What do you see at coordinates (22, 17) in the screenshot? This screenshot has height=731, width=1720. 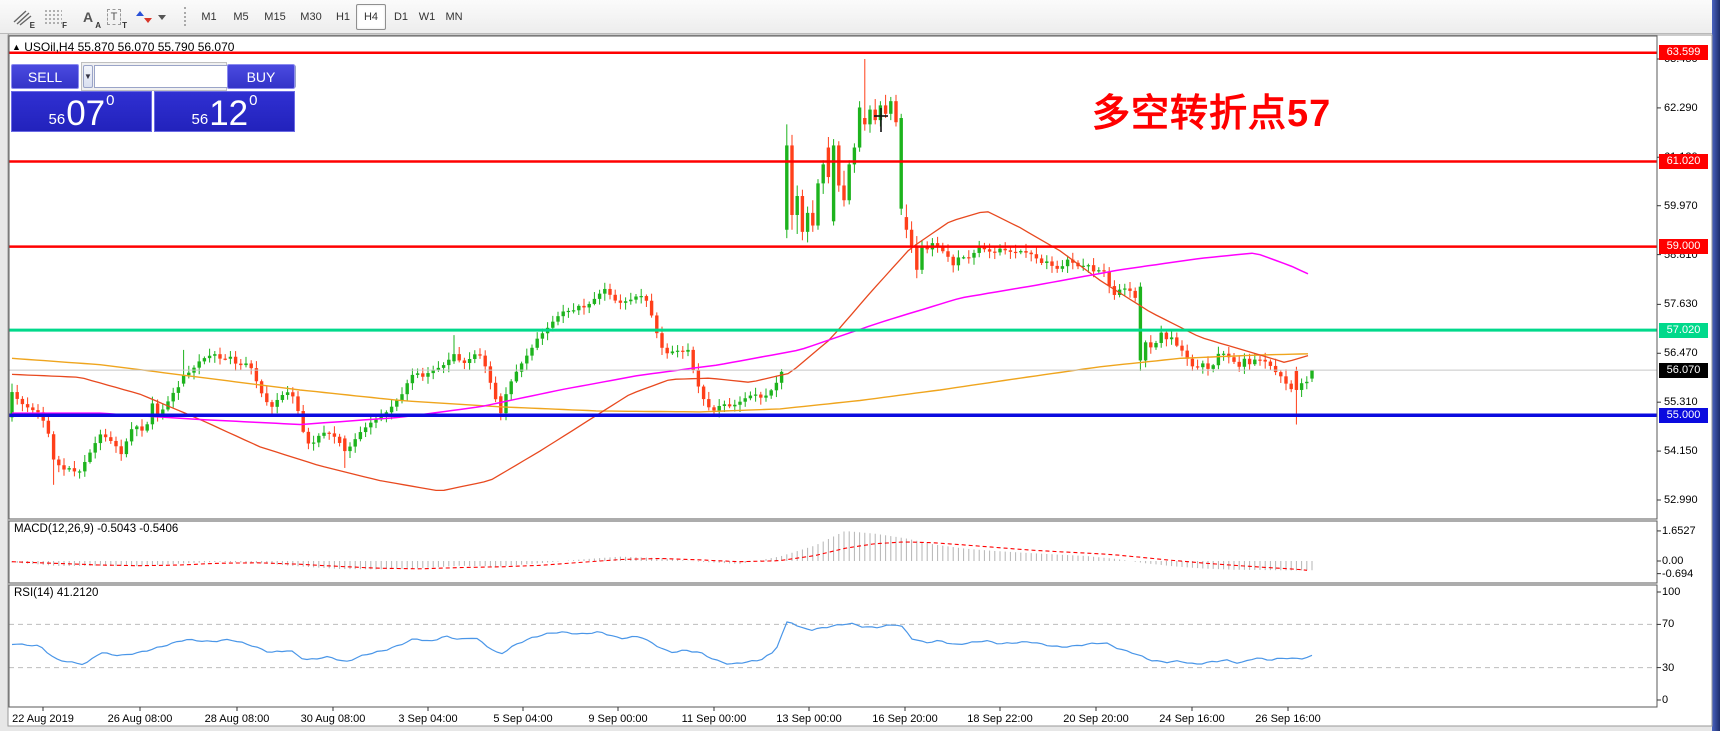 I see `channel-draw-tool-icon: E` at bounding box center [22, 17].